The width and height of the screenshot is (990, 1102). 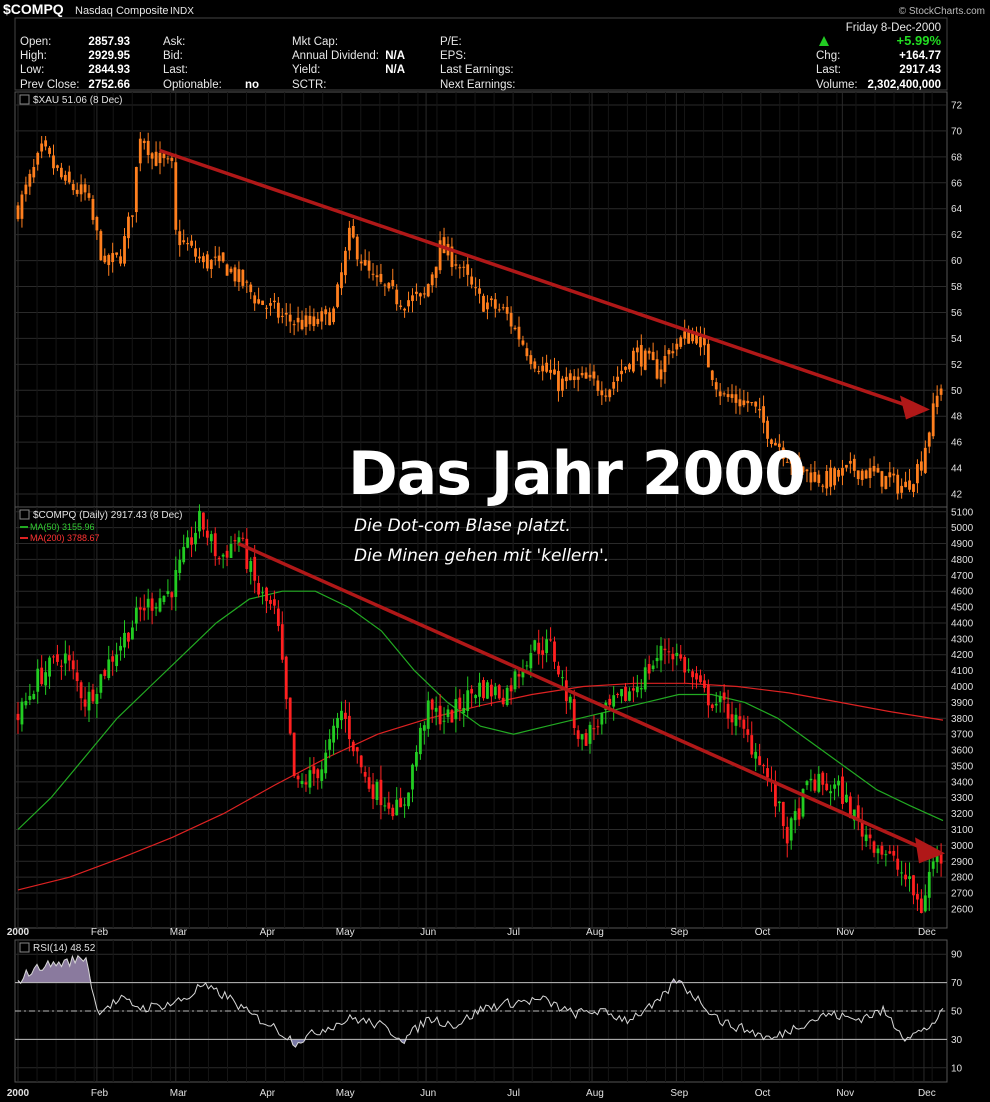 What do you see at coordinates (268, 932) in the screenshot?
I see `month-label: Apr` at bounding box center [268, 932].